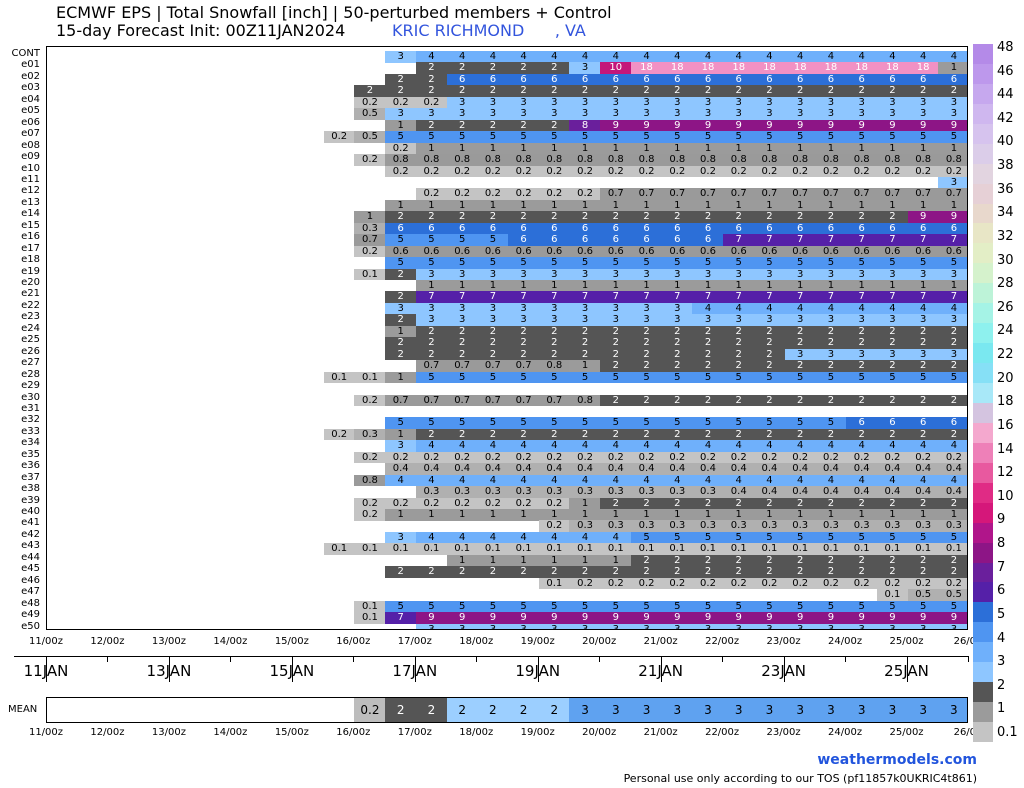 The width and height of the screenshot is (1024, 788). I want to click on colorbar-label: 5, so click(1001, 614).